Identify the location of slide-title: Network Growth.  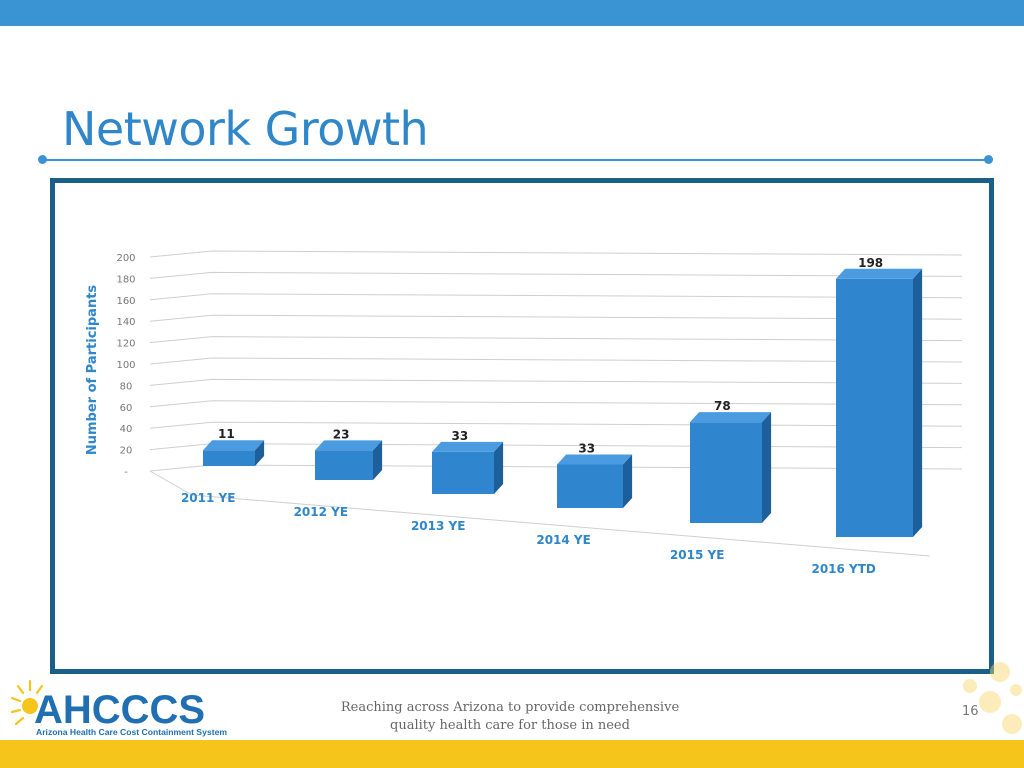
(245, 129).